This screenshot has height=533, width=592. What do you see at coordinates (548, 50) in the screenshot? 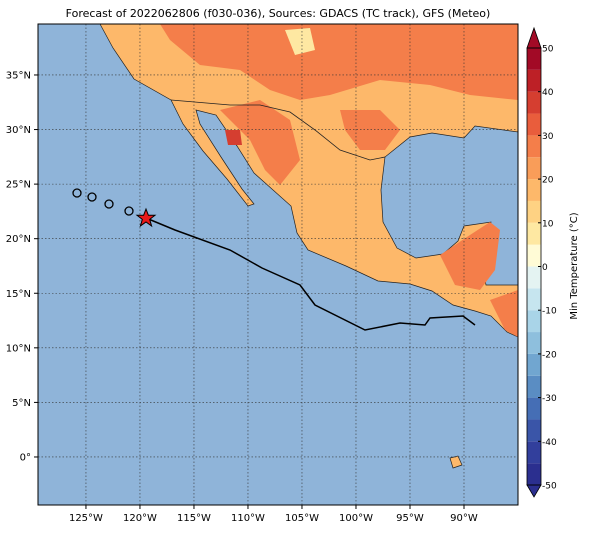
I see `colorbar-tick-label: 50` at bounding box center [548, 50].